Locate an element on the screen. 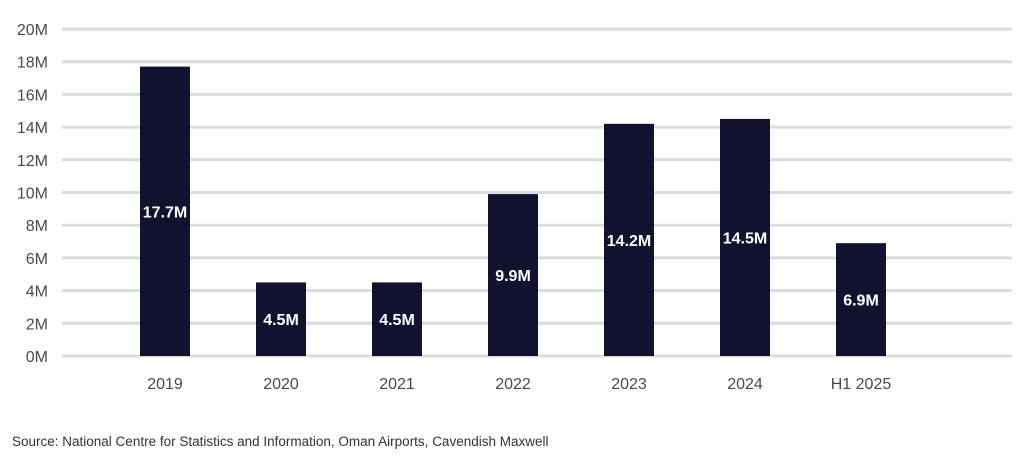  bar-2019 is located at coordinates (165, 211).